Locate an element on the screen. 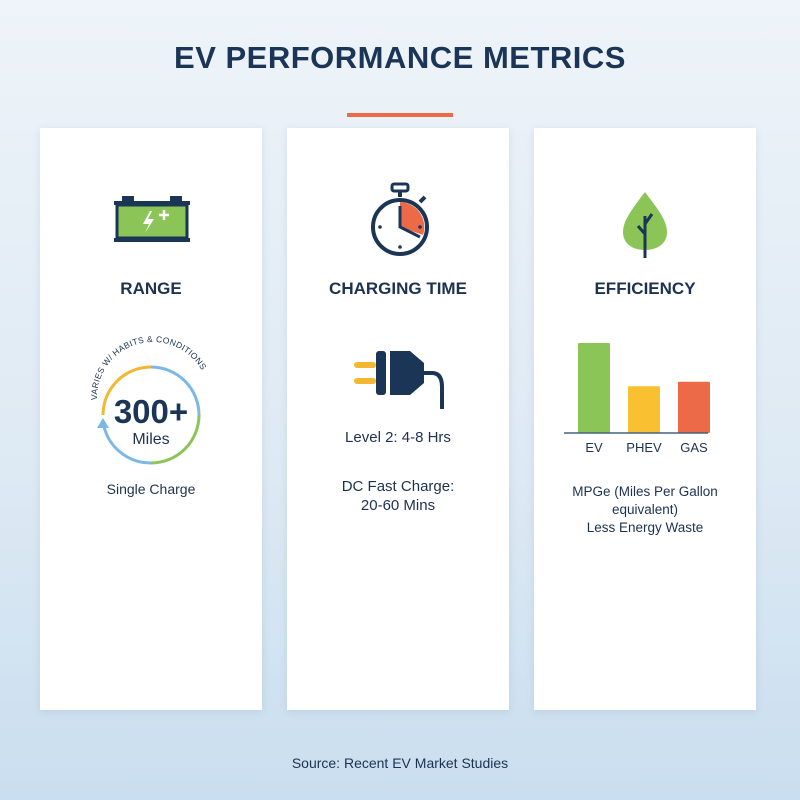  range-heading: RANGE is located at coordinates (151, 288).